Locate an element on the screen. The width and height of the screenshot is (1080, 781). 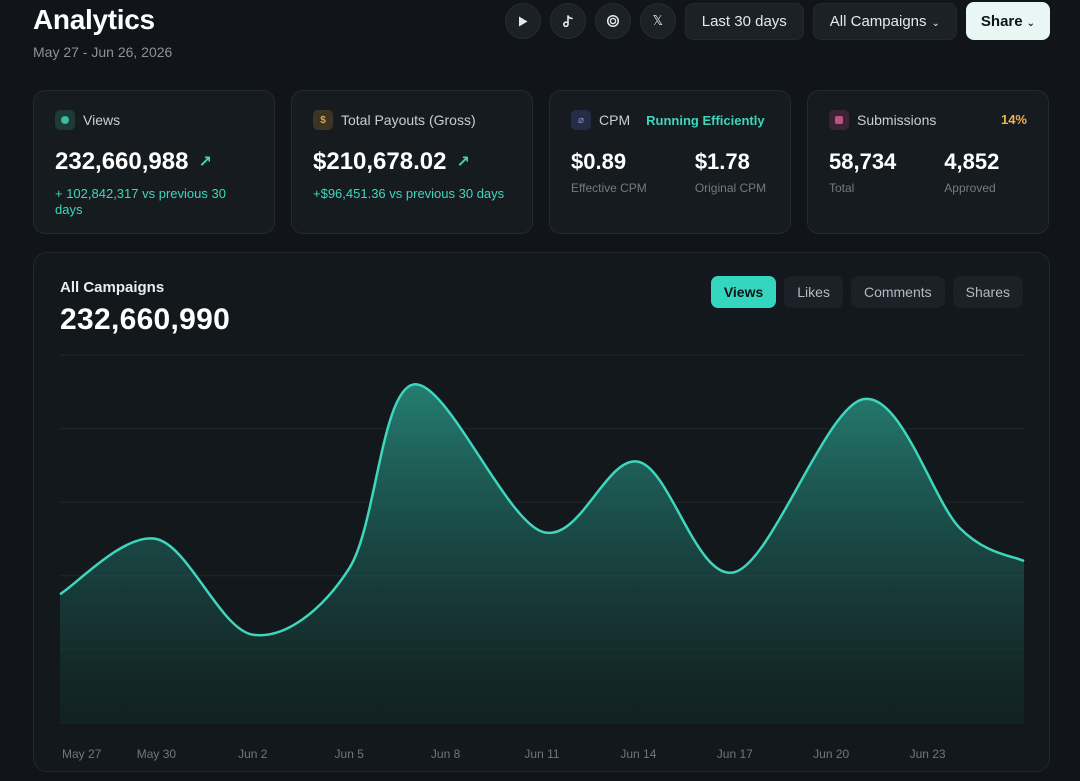
period-select-label: Last 30 days is located at coordinates (744, 21).